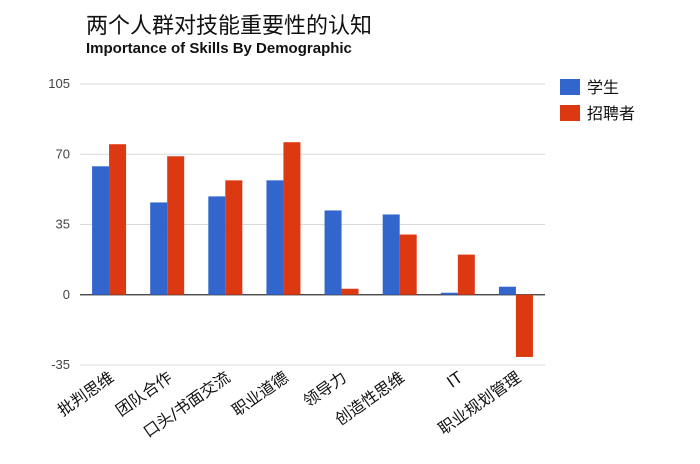 This screenshot has height=464, width=700. Describe the element at coordinates (229, 26) in the screenshot. I see `chart-title: 两个人群对技能重要性的认知` at that location.